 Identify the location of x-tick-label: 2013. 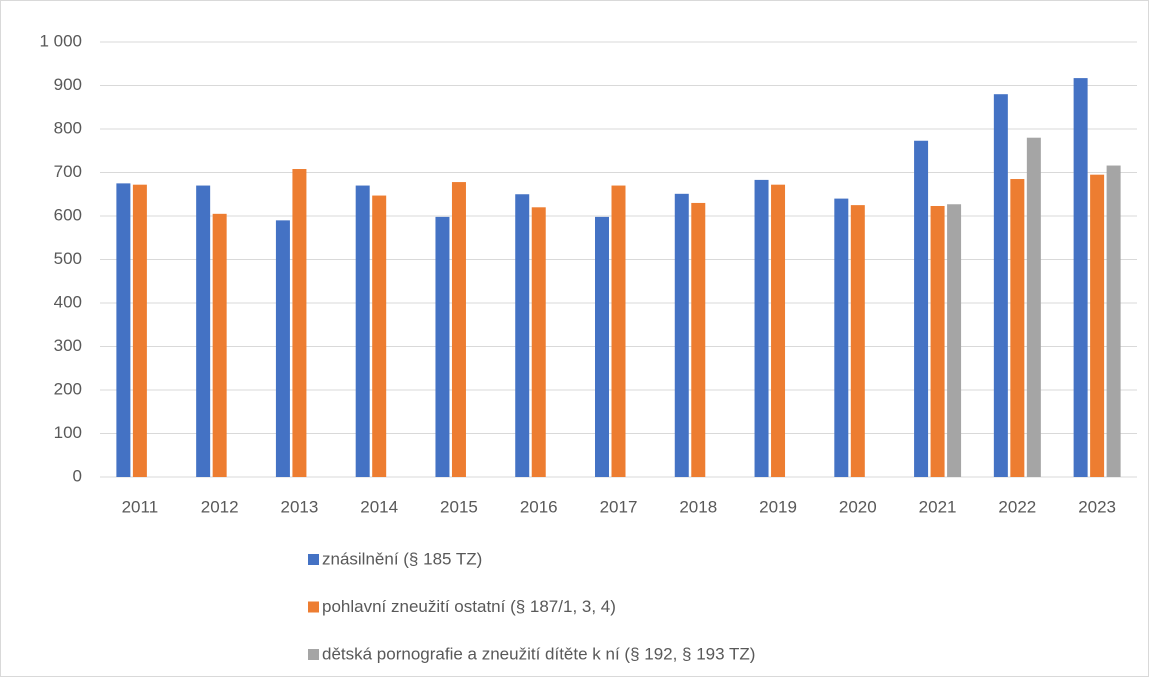
(300, 506).